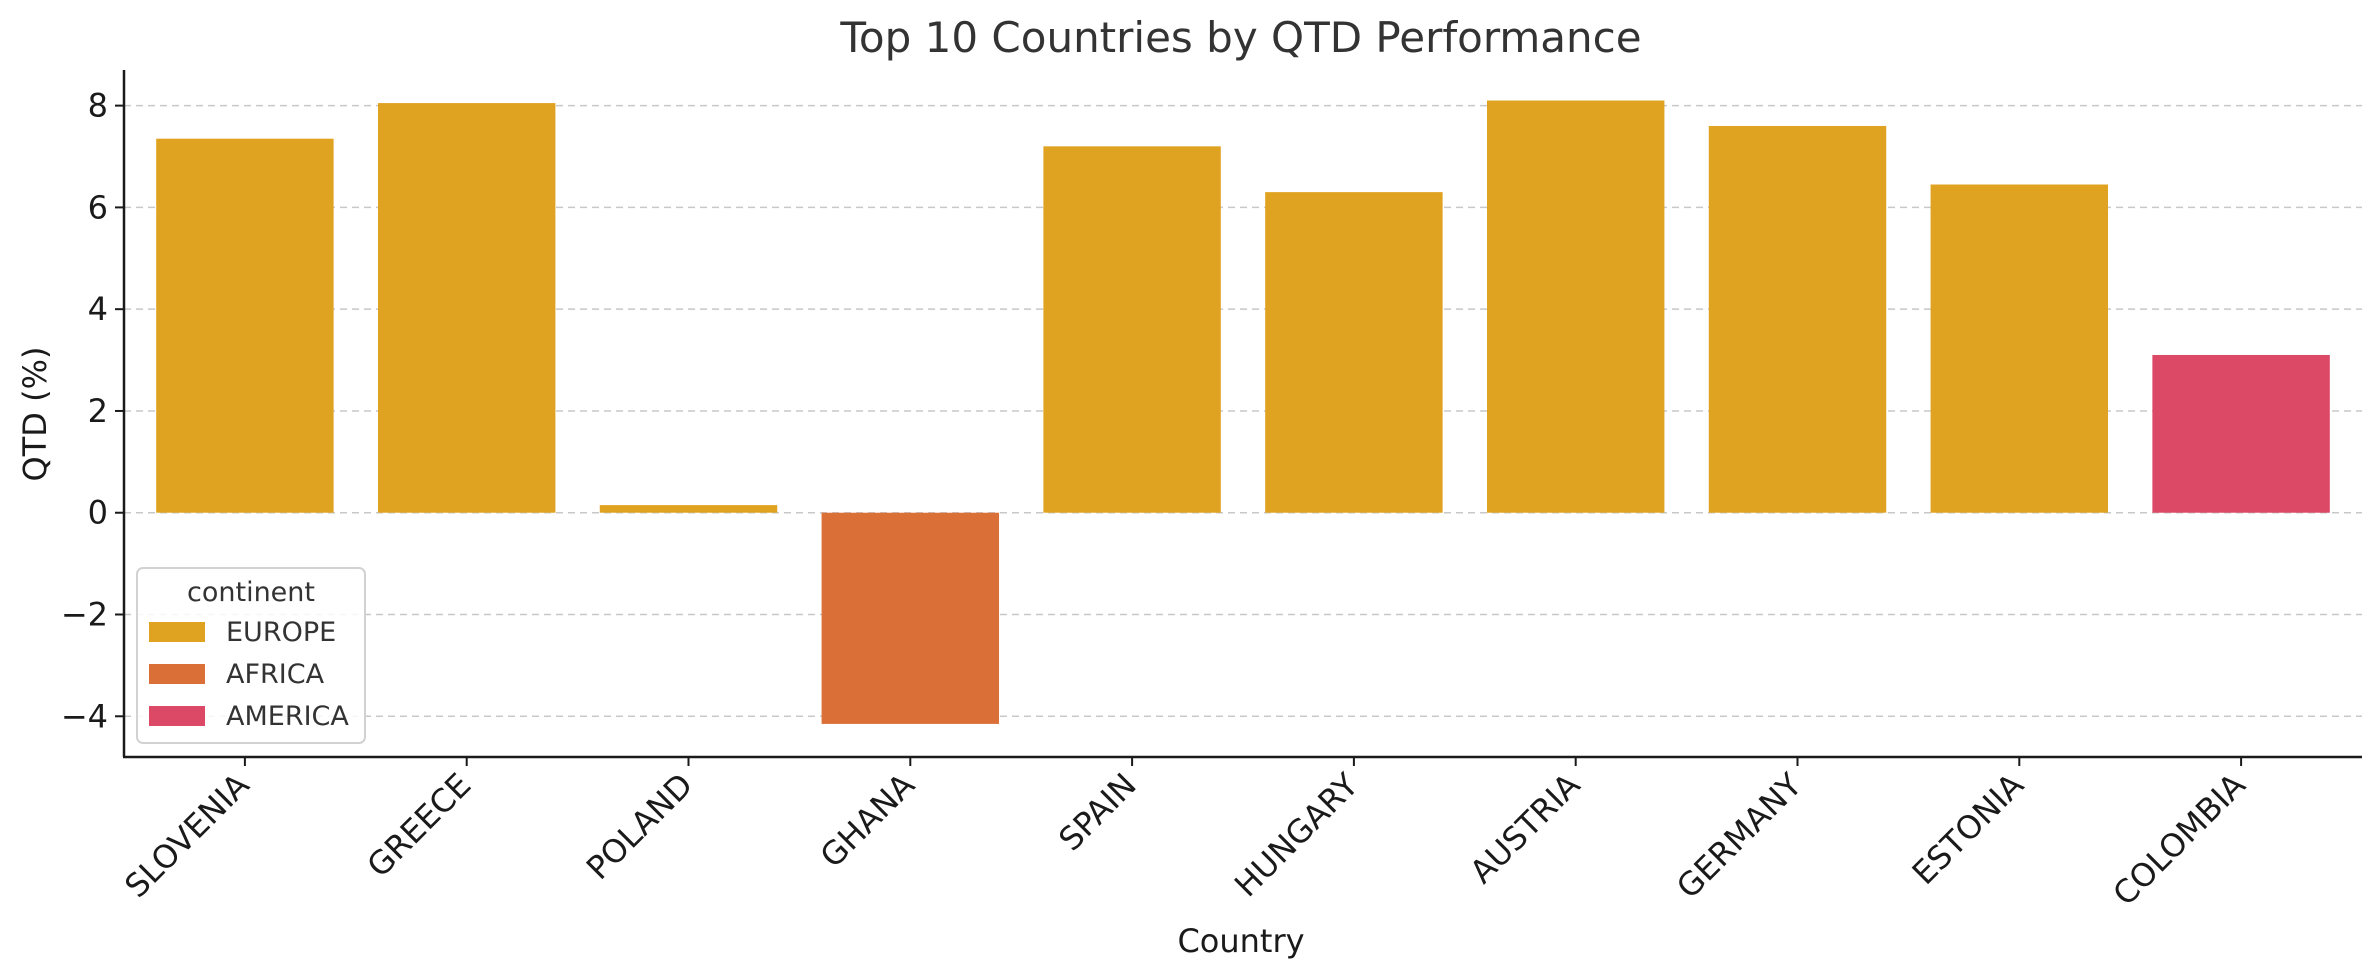 The height and width of the screenshot is (980, 2380). Describe the element at coordinates (2241, 433) in the screenshot. I see `bar-colombia` at that location.